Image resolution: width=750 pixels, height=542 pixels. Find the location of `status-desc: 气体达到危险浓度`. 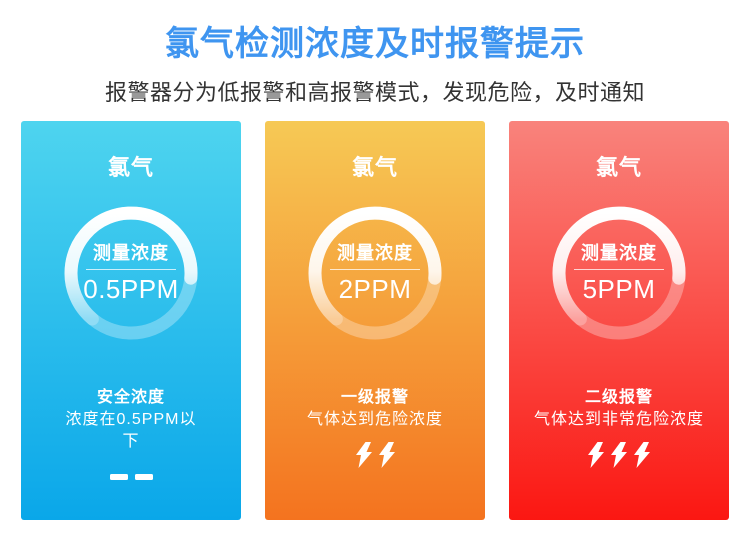

status-desc: 气体达到危险浓度 is located at coordinates (374, 419).